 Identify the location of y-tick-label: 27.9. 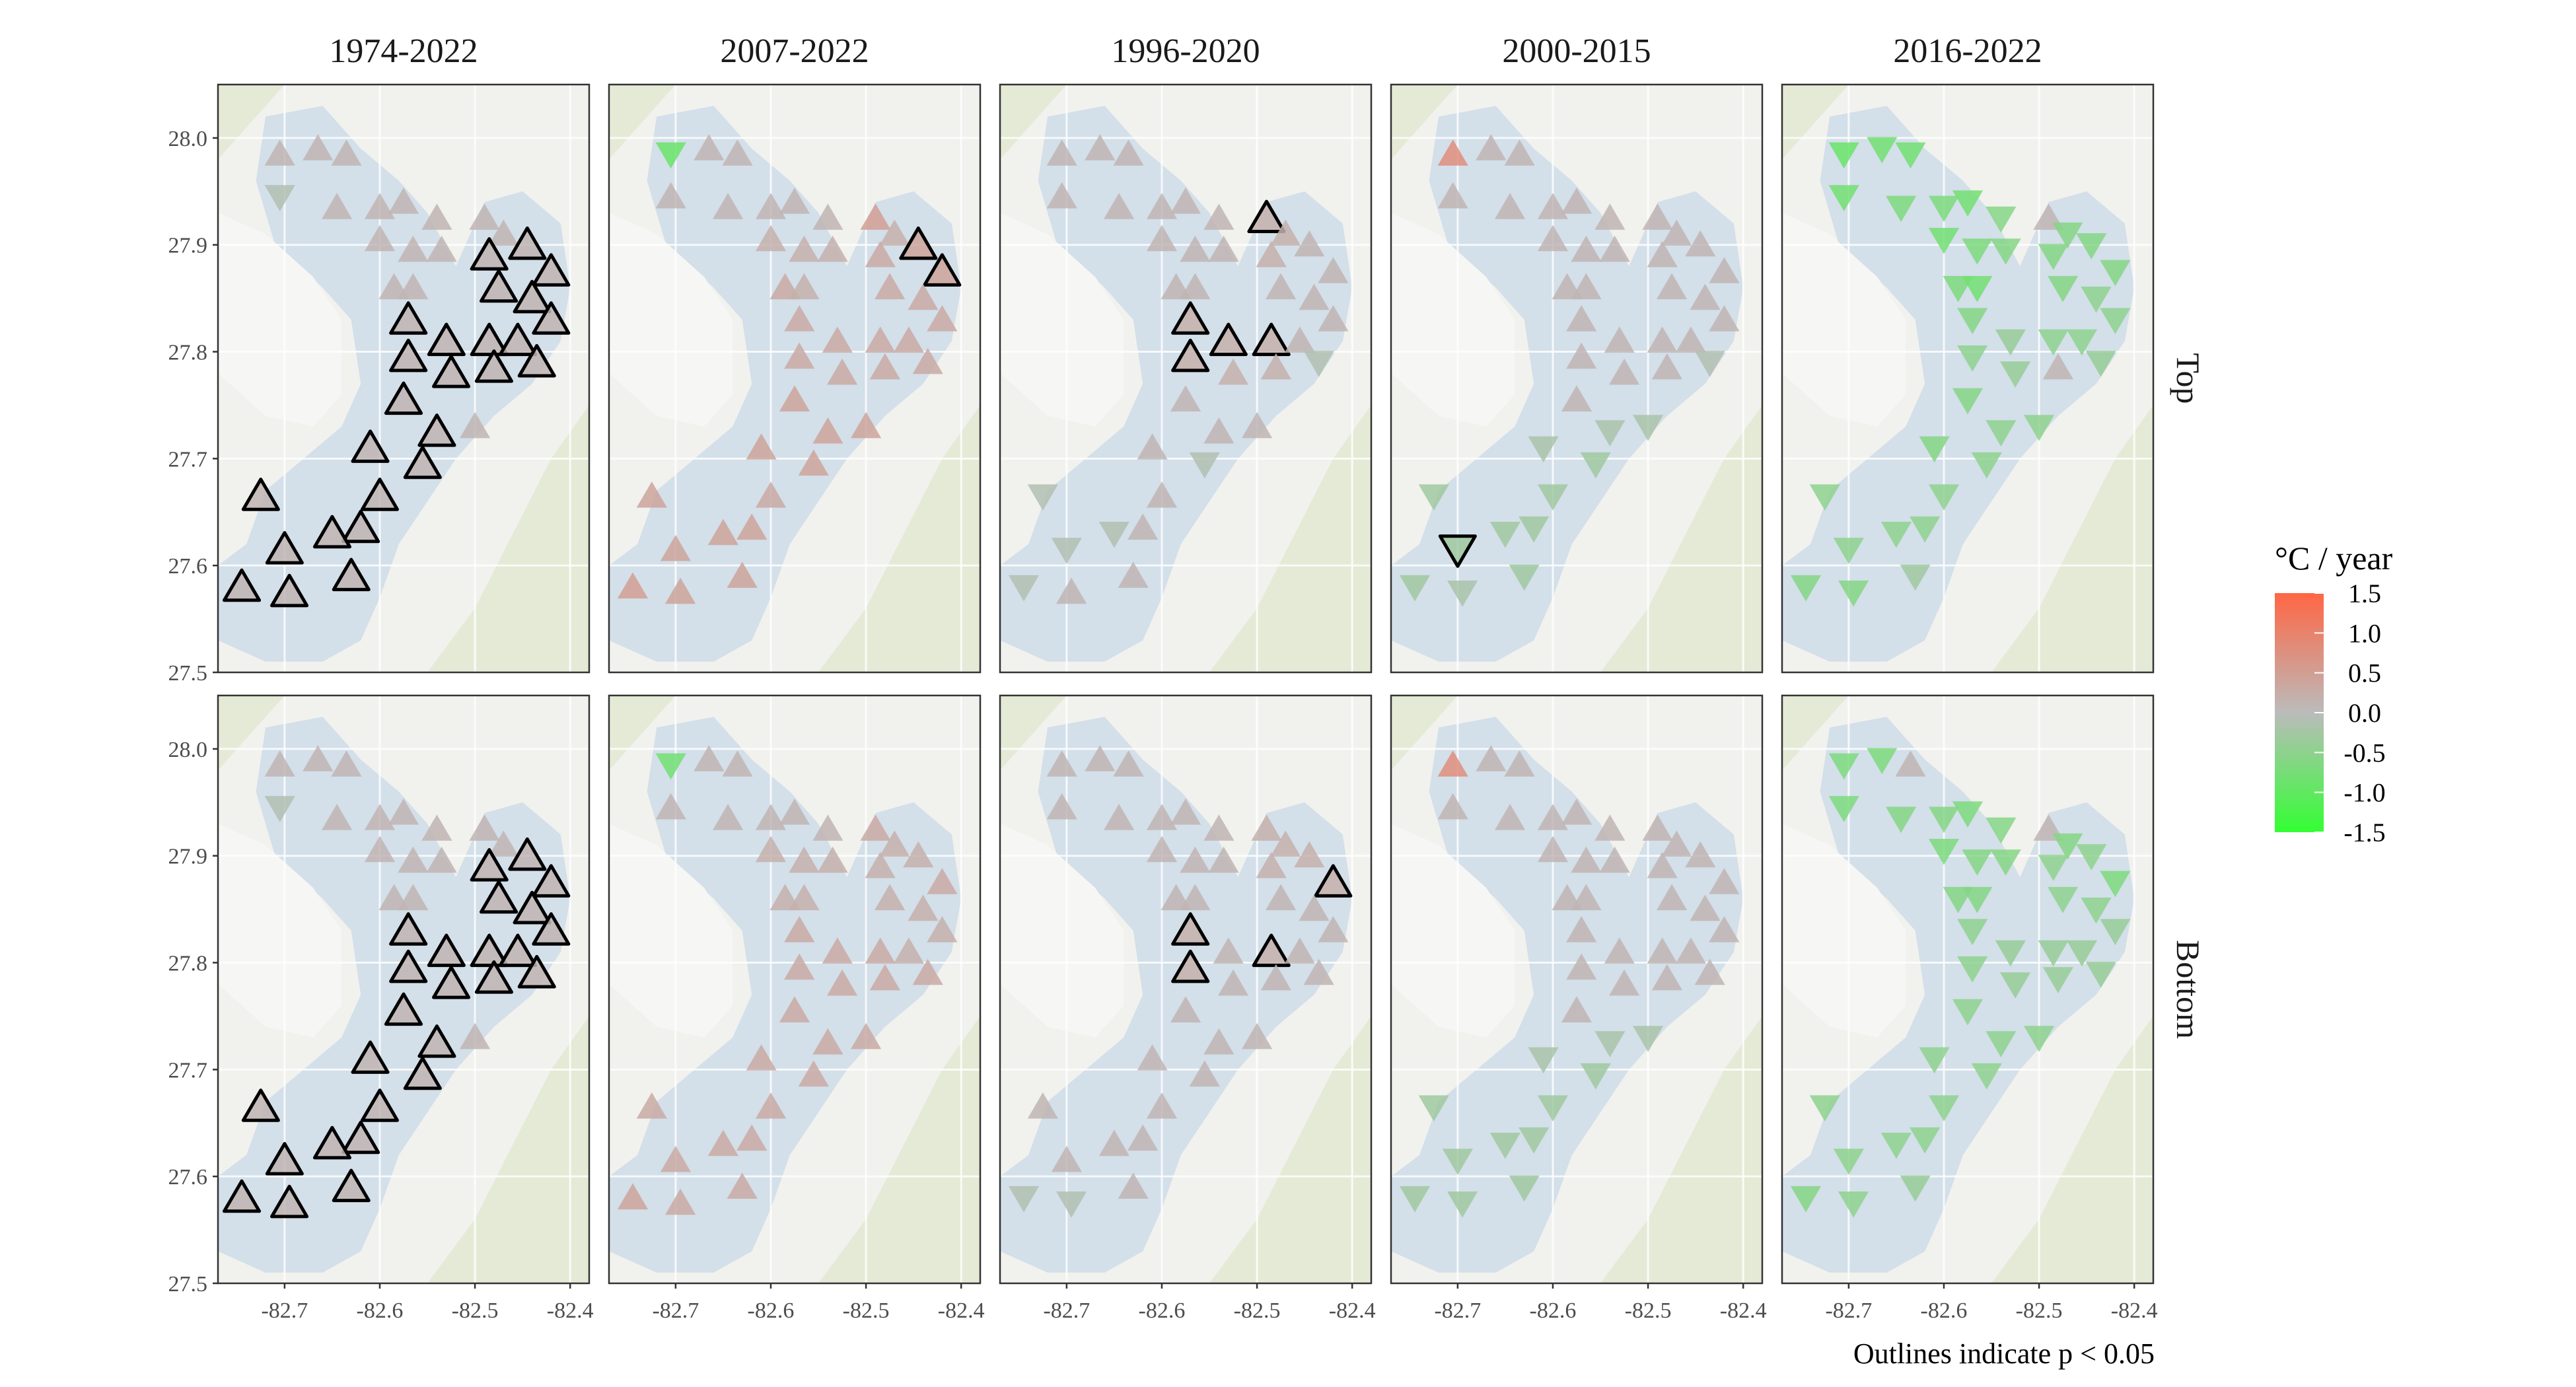
(188, 246).